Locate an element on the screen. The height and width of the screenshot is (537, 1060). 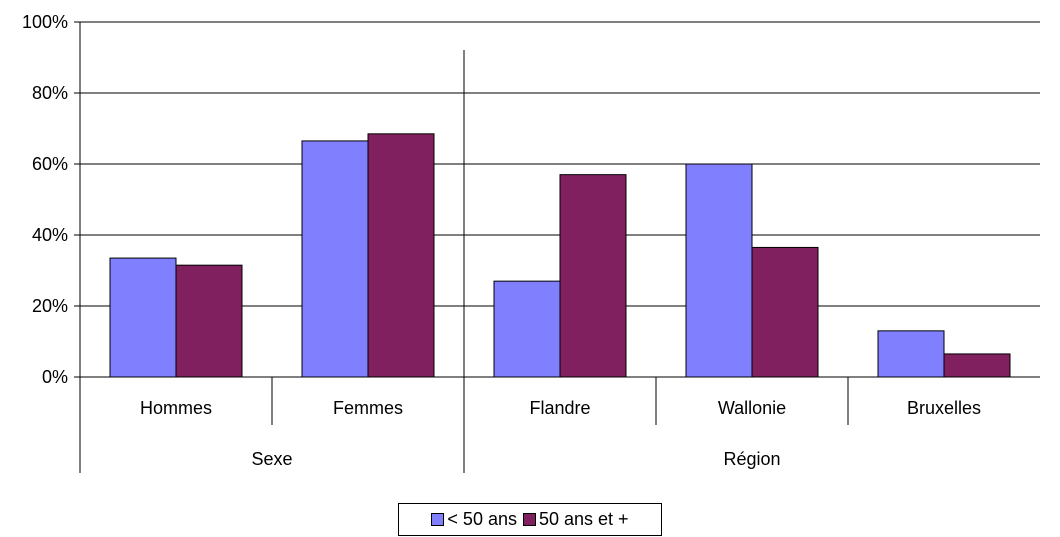
legend-item-50-plus: 50 ans et + is located at coordinates (575, 519).